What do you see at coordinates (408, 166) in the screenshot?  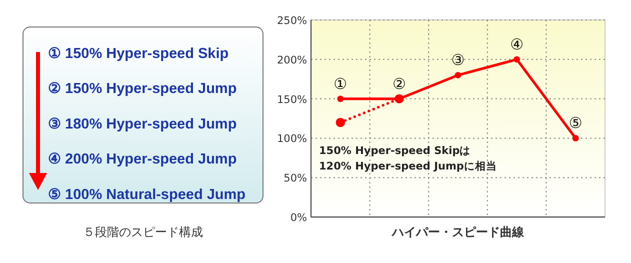 I see `annotation: 120% Hyper-speed Jumpに相当` at bounding box center [408, 166].